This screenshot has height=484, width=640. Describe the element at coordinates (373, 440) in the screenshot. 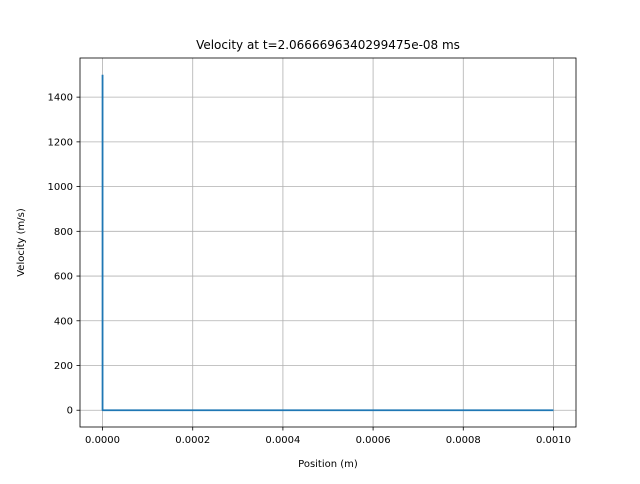

I see `x-tick-label: 0.0006` at that location.